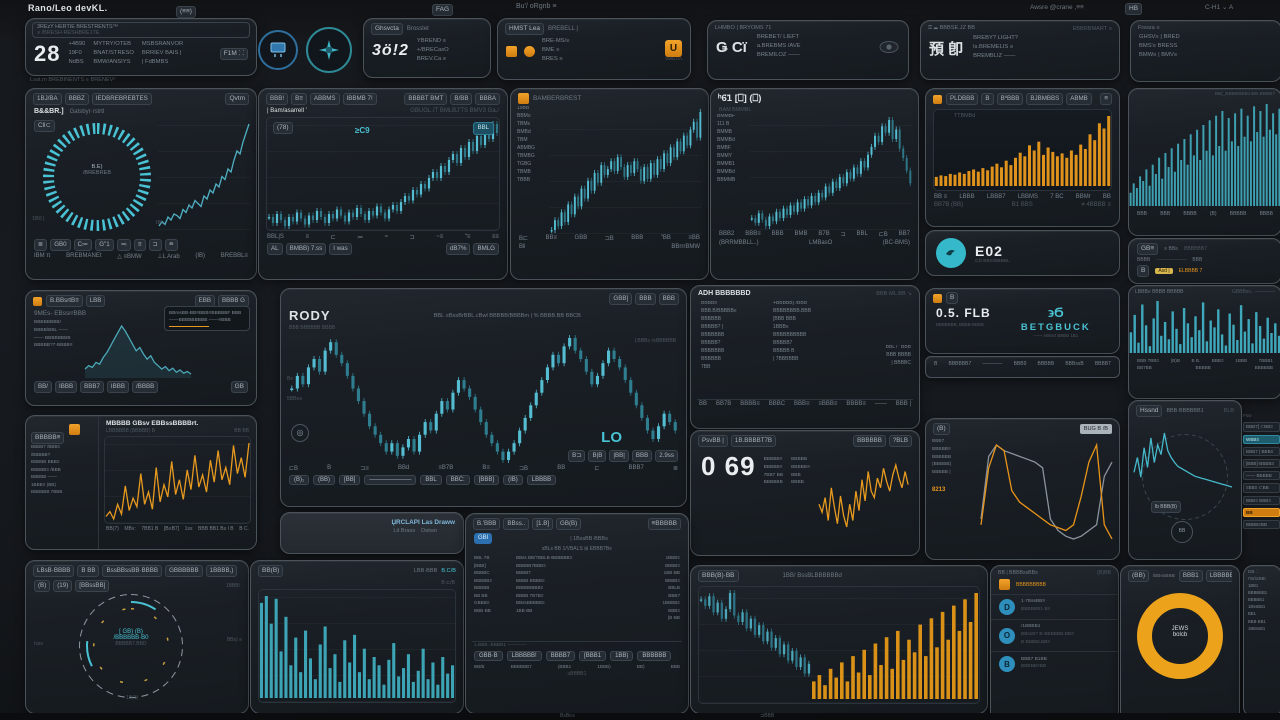 This screenshot has height=720, width=1280. Describe the element at coordinates (1007, 635) in the screenshot. I see `p20-avatar-o: O` at that location.